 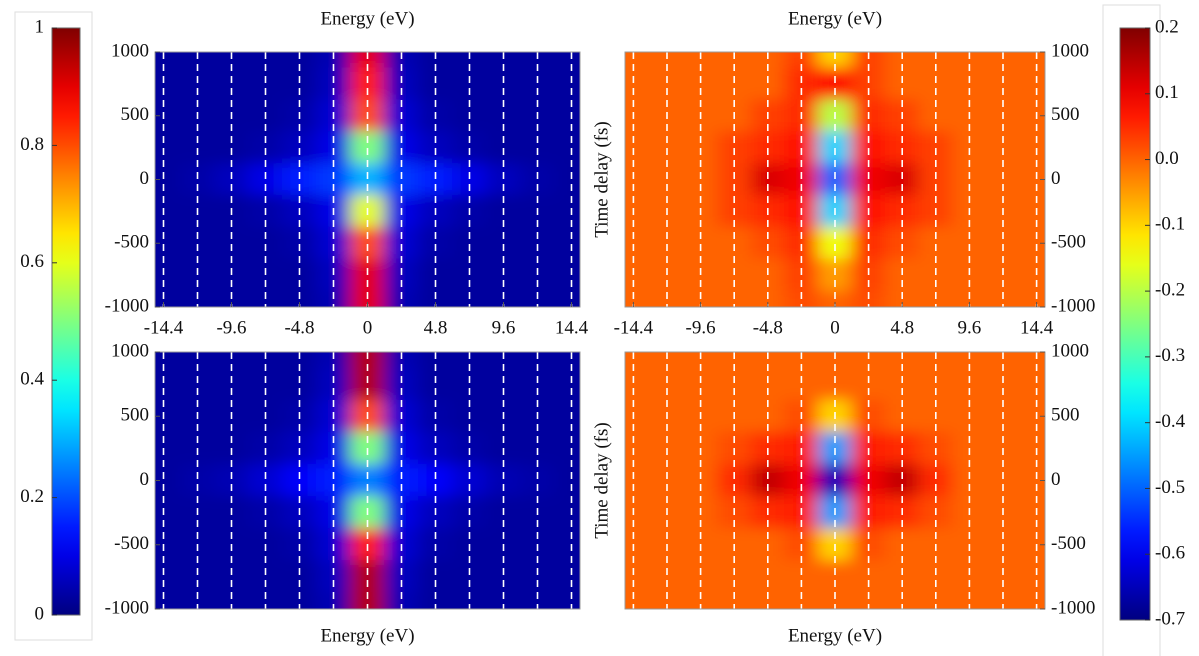 What do you see at coordinates (1167, 26) in the screenshot?
I see `colorbar-tick-label: 0.2` at bounding box center [1167, 26].